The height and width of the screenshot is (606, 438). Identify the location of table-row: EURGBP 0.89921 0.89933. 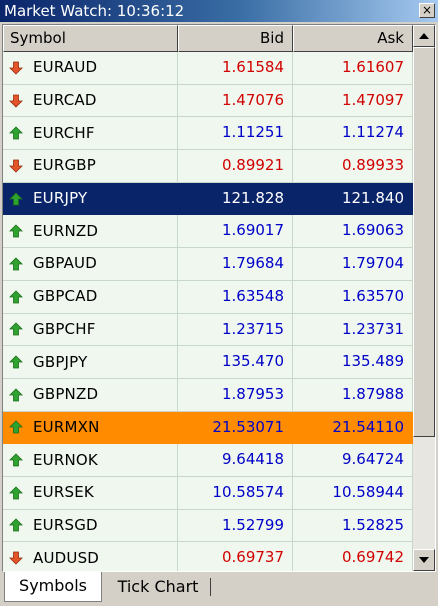
(208, 166).